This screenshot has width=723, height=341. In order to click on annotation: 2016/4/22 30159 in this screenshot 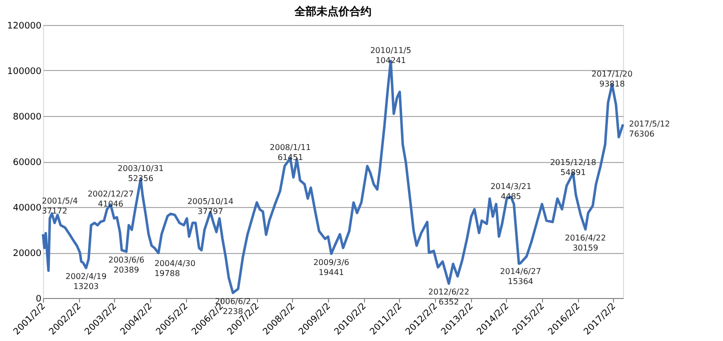, I will do `click(585, 242)`.